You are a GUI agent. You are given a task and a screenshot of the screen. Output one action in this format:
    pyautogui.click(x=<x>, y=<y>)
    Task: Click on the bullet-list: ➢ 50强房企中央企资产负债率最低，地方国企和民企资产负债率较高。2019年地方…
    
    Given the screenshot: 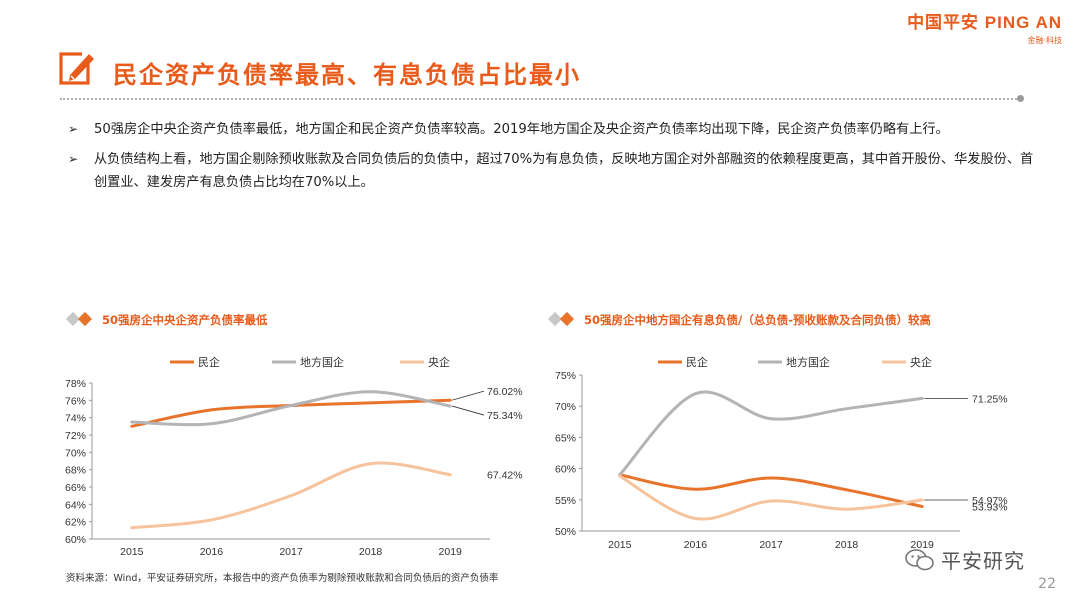 What is the action you would take?
    pyautogui.click(x=551, y=159)
    